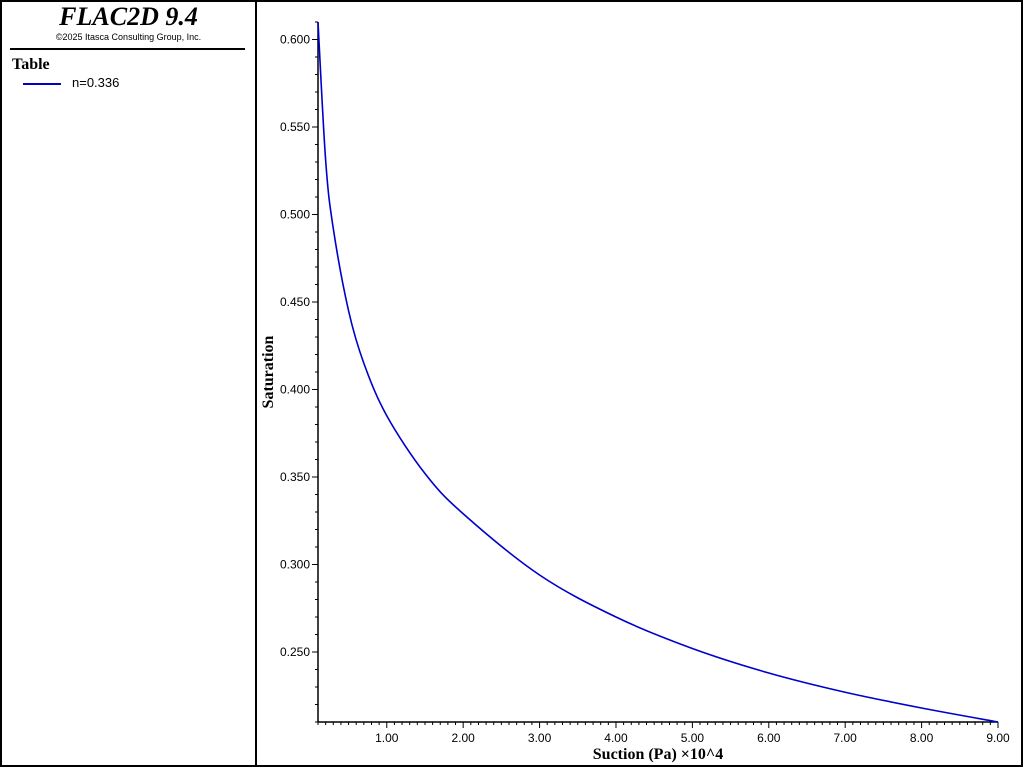 The image size is (1024, 768). What do you see at coordinates (295, 652) in the screenshot?
I see `y-tick-label: 0.250` at bounding box center [295, 652].